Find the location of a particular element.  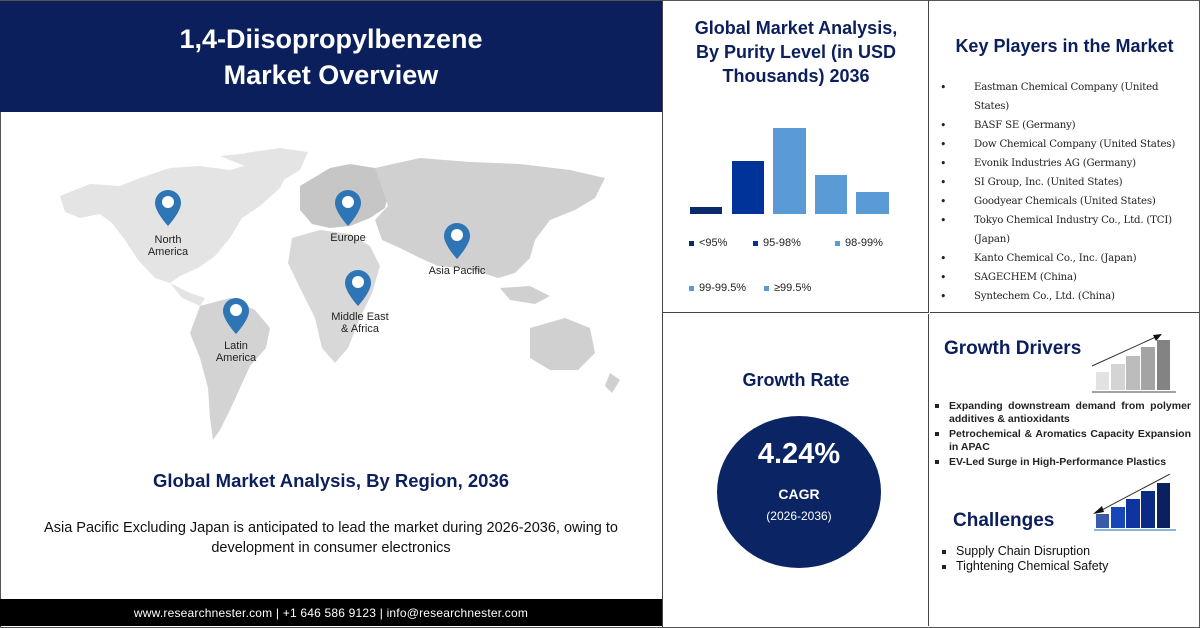

key-player-item: Syntechem Co., Ltd. (China) is located at coordinates (1067, 296).